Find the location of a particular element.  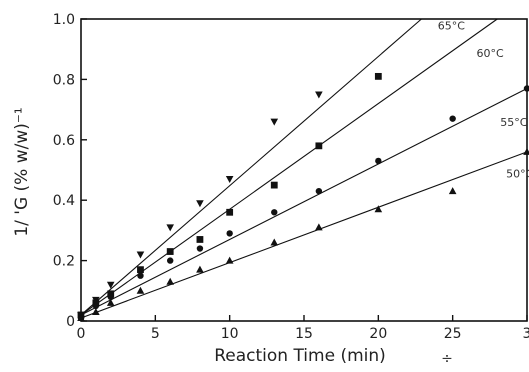

series-label: 60°C is located at coordinates (489, 53).